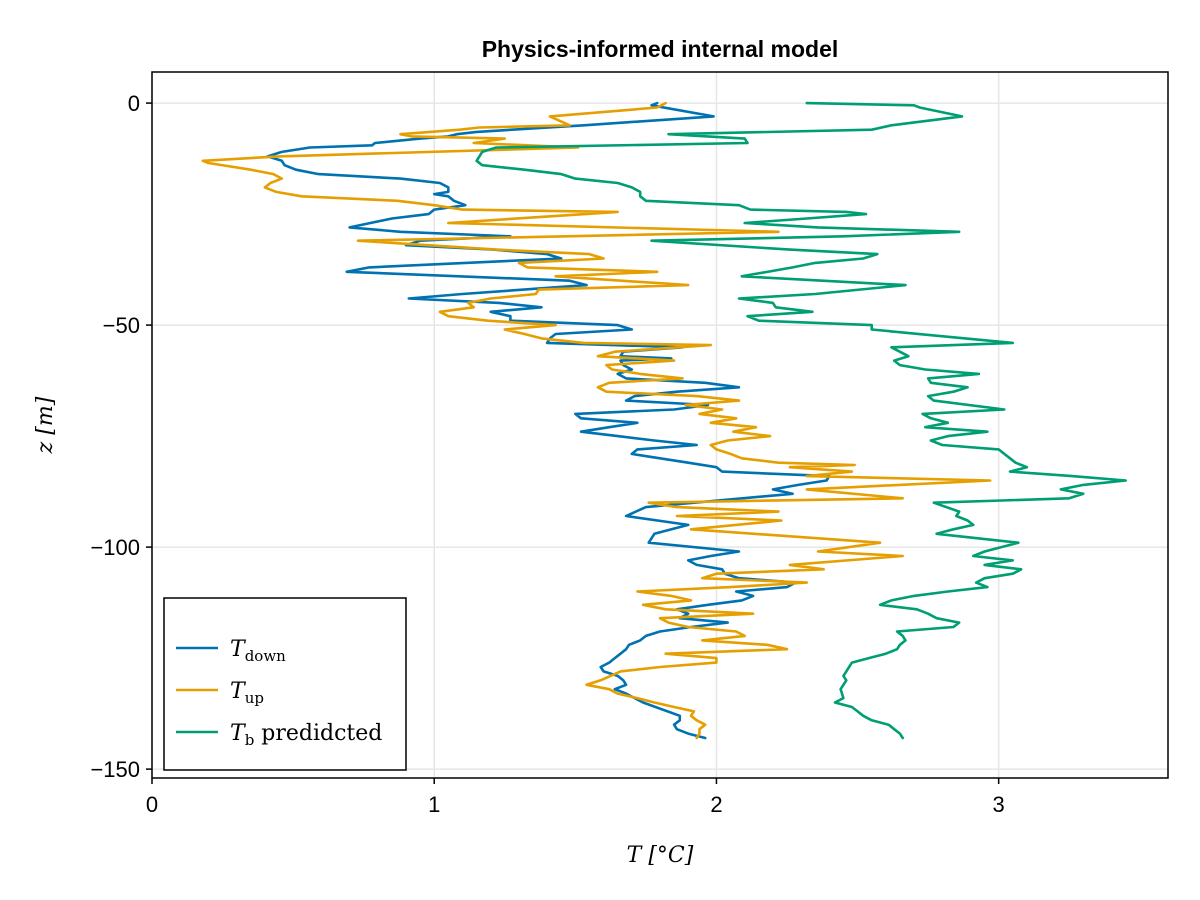  Describe the element at coordinates (115, 769) in the screenshot. I see `y-tick-label: −150` at that location.